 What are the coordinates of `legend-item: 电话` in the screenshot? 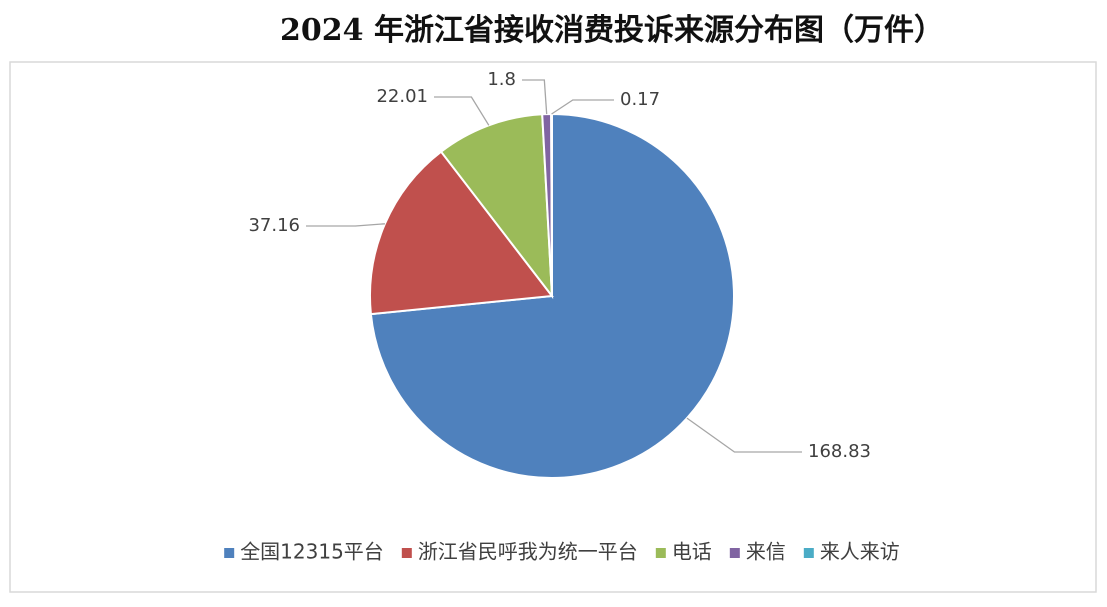 It's located at (683, 552).